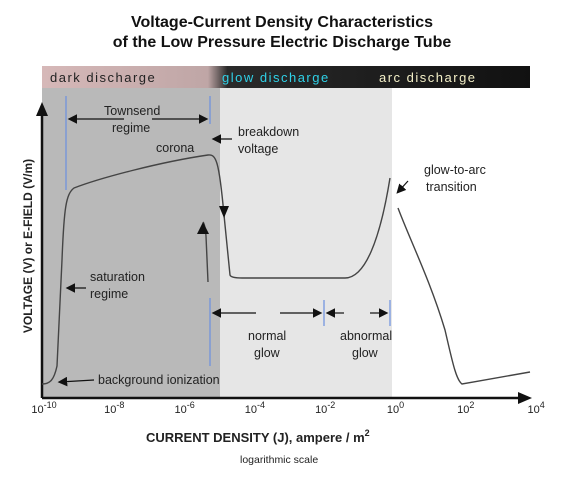  I want to click on corona-label: corona, so click(175, 148).